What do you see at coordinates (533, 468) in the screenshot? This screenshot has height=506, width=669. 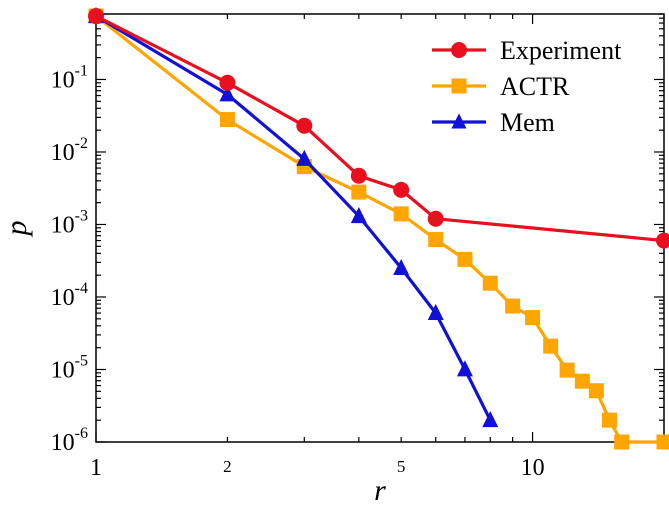 I see `x-tick-label: 10` at bounding box center [533, 468].